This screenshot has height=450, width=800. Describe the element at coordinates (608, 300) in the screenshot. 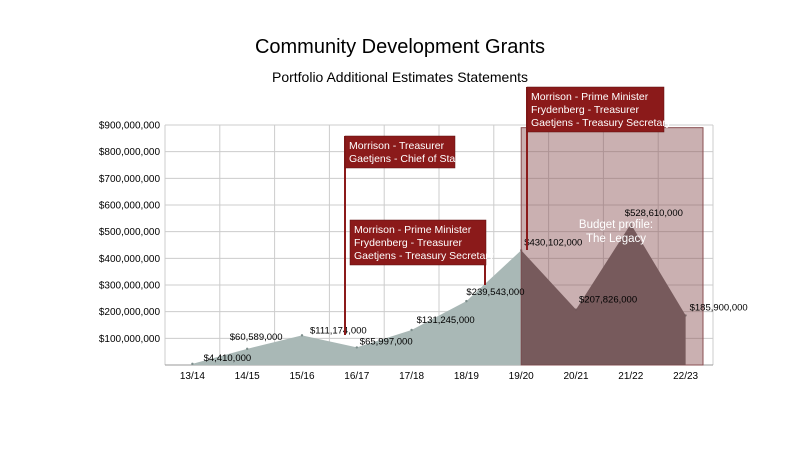

I see `data-label: $207,826,000` at that location.